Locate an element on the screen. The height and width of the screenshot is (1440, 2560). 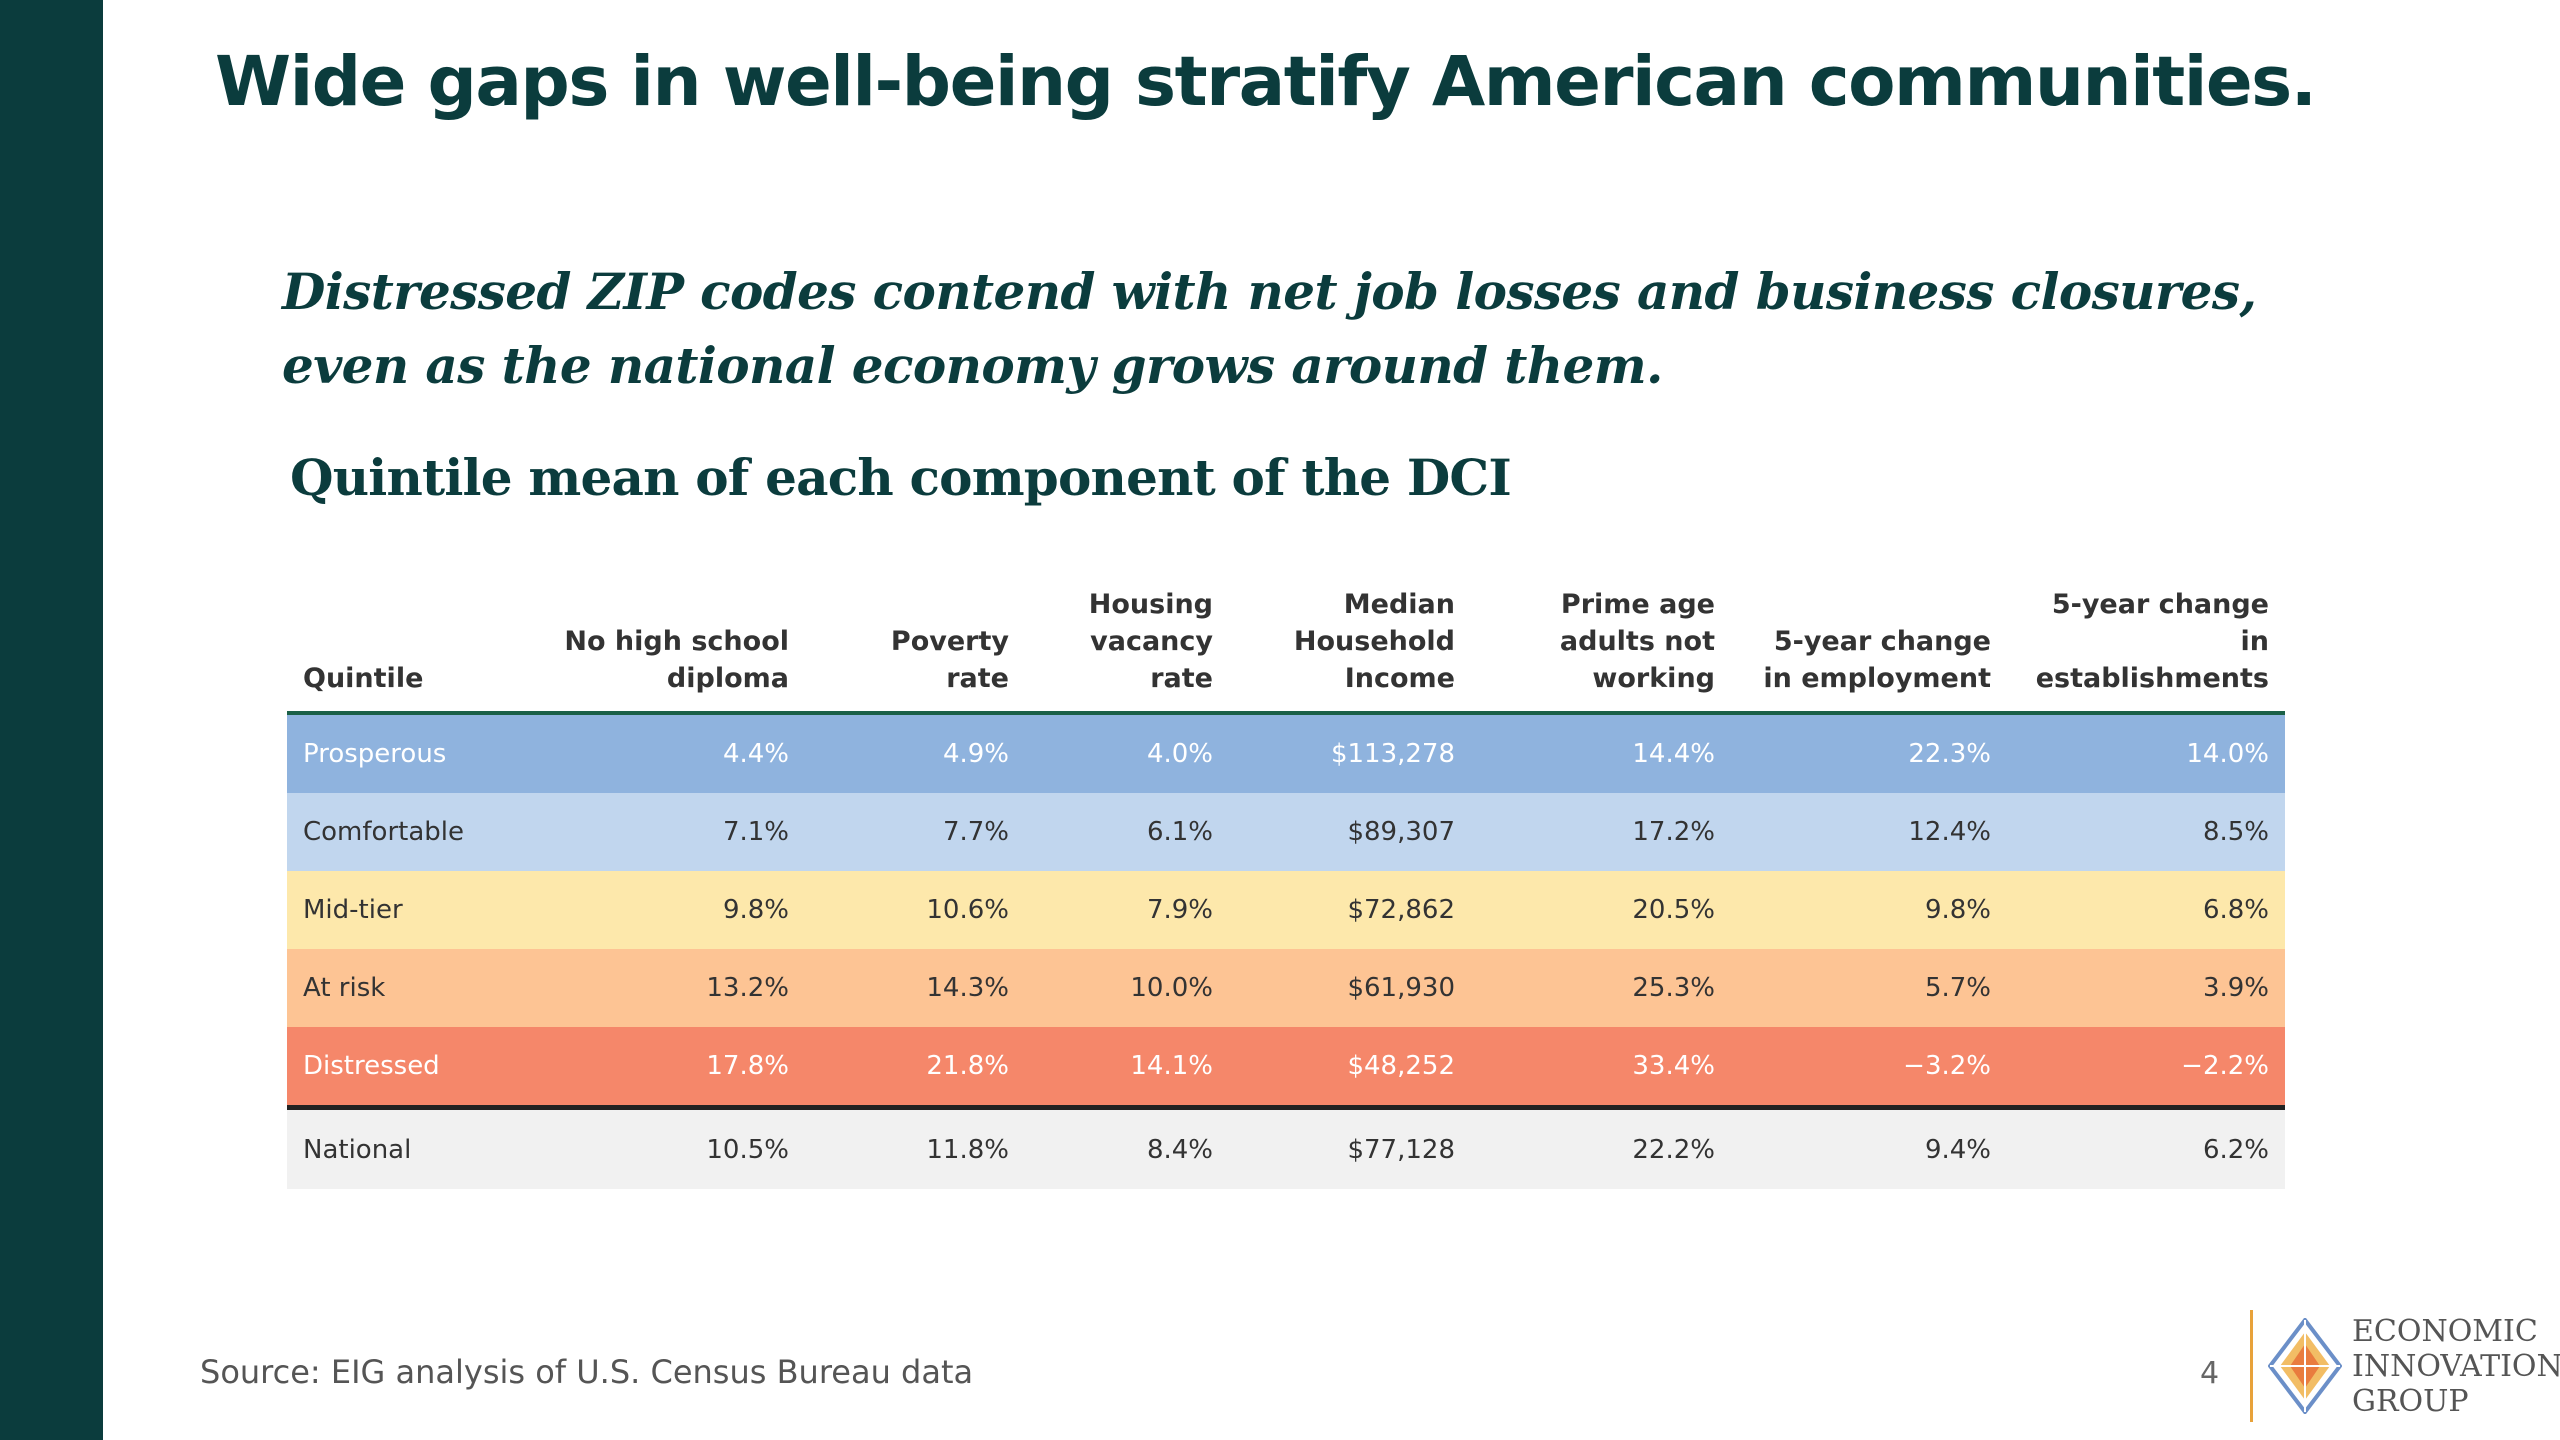
value-cell: 4.4% is located at coordinates (755, 754).